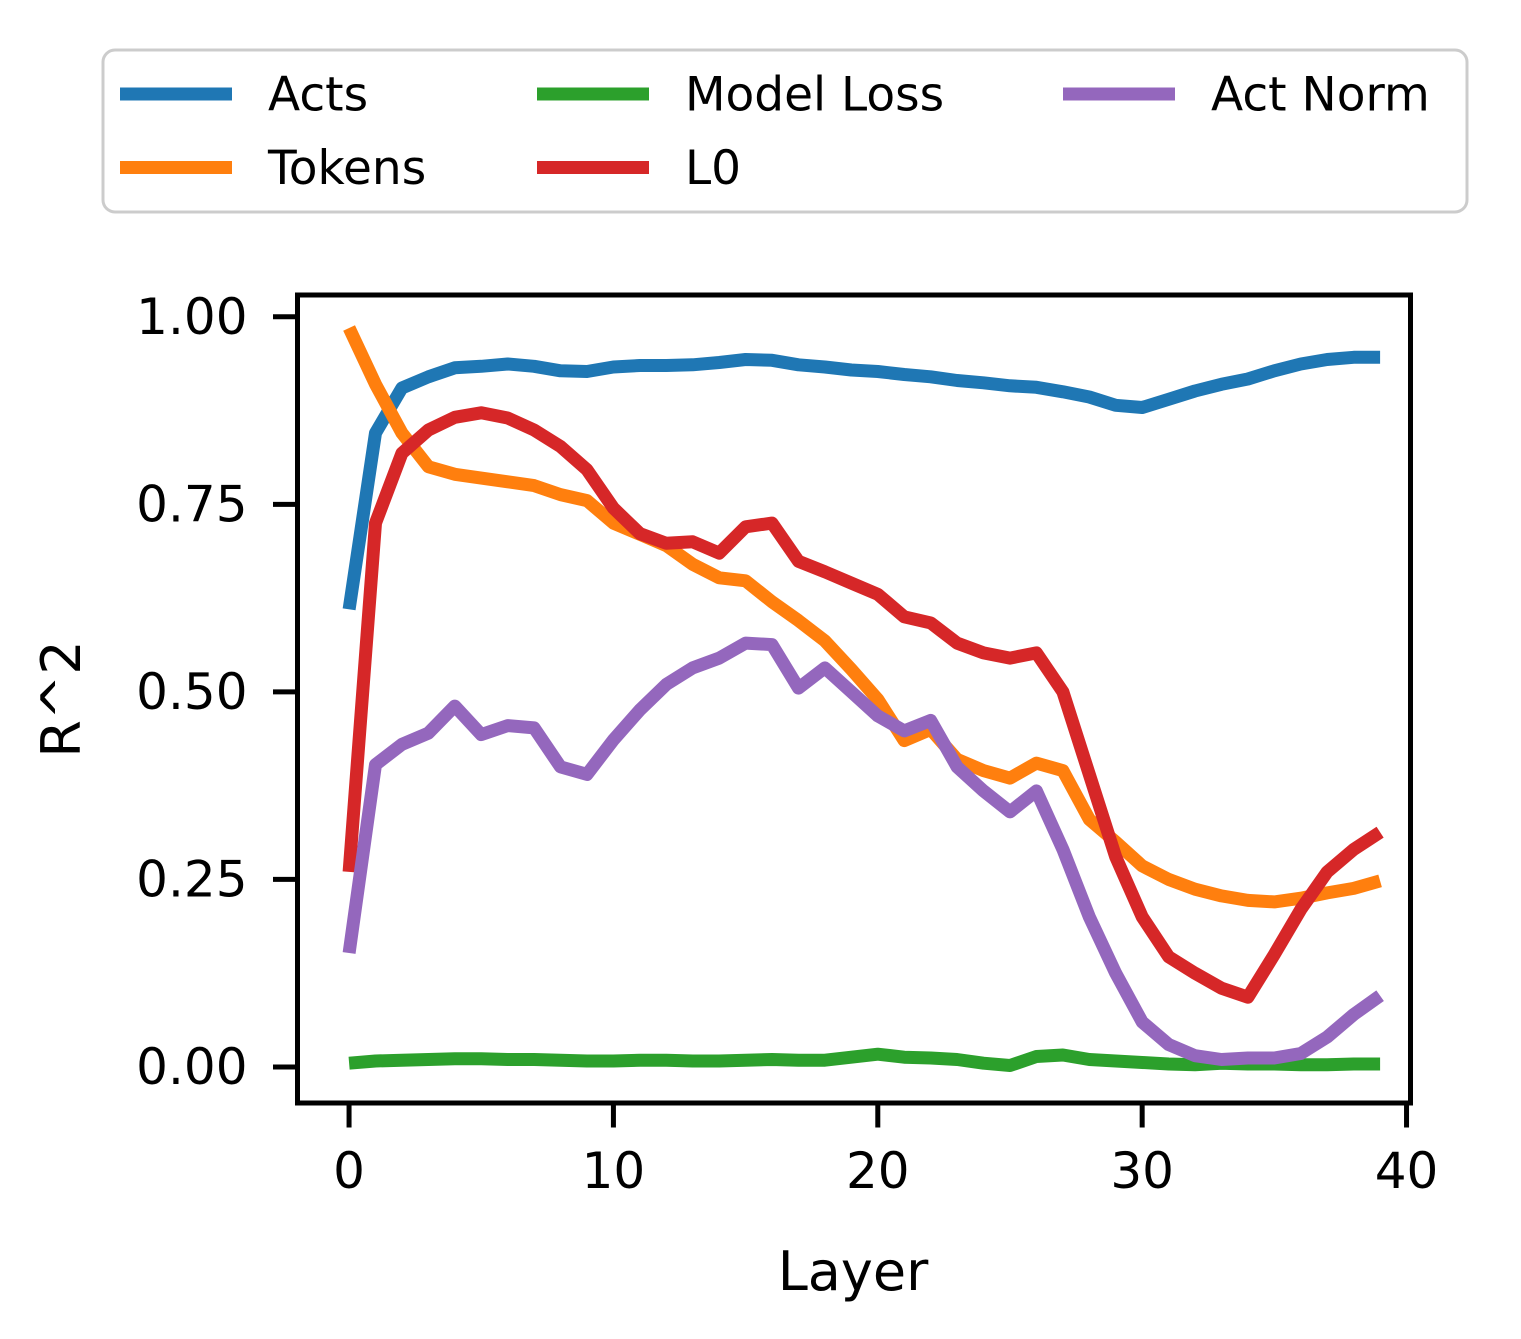 The height and width of the screenshot is (1339, 1521). Describe the element at coordinates (191, 879) in the screenshot. I see `y-tick-label: 0.25` at that location.